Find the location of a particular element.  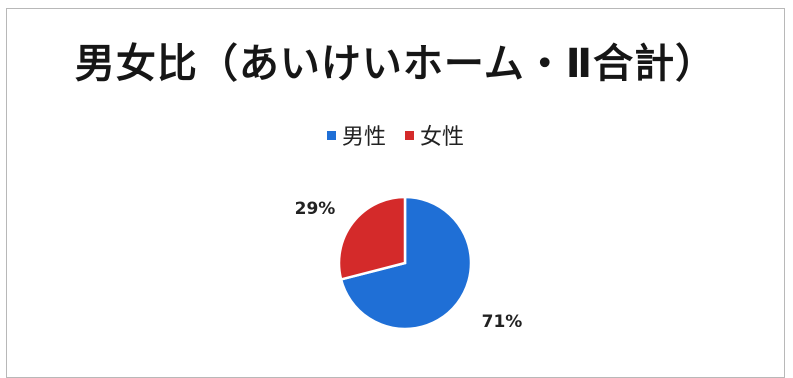

legend-item-female: 女性 is located at coordinates (434, 135).